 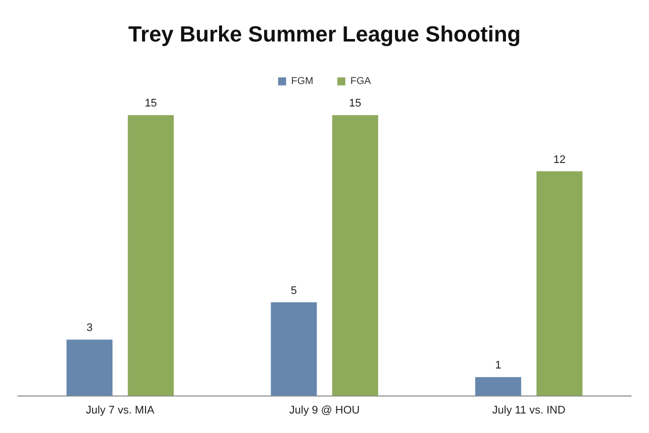 I want to click on legend-label: FGA, so click(x=361, y=82).